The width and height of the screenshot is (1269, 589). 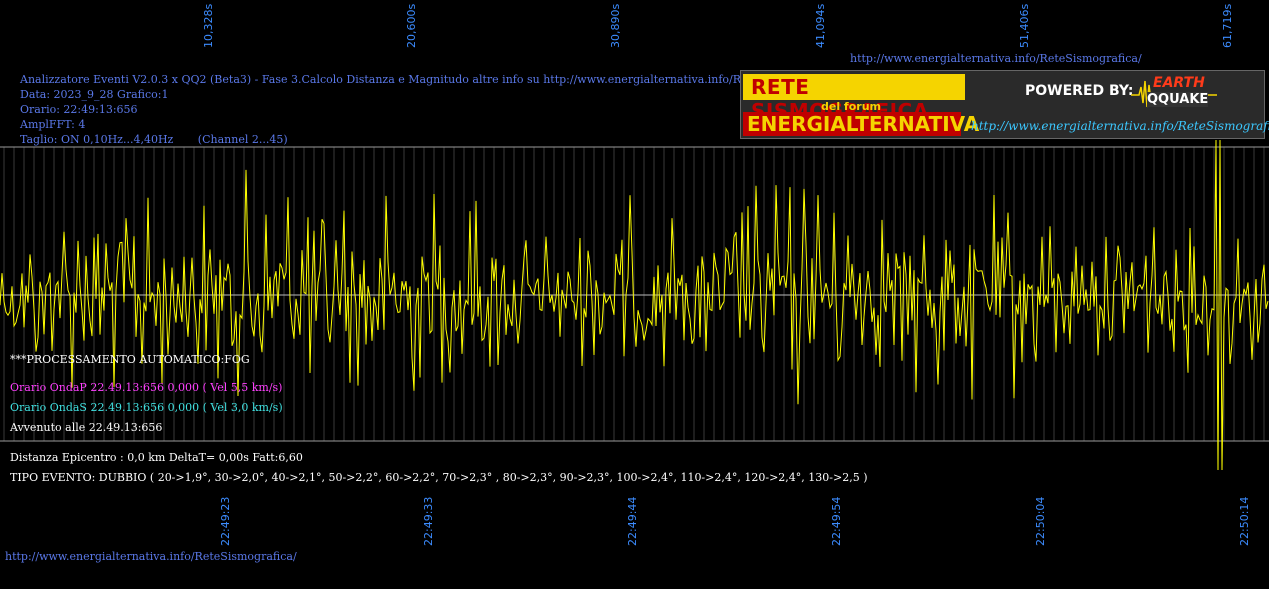 What do you see at coordinates (854, 98) in the screenshot?
I see `logo-title-top-band: RETE SISMOGRAFICA` at bounding box center [854, 98].